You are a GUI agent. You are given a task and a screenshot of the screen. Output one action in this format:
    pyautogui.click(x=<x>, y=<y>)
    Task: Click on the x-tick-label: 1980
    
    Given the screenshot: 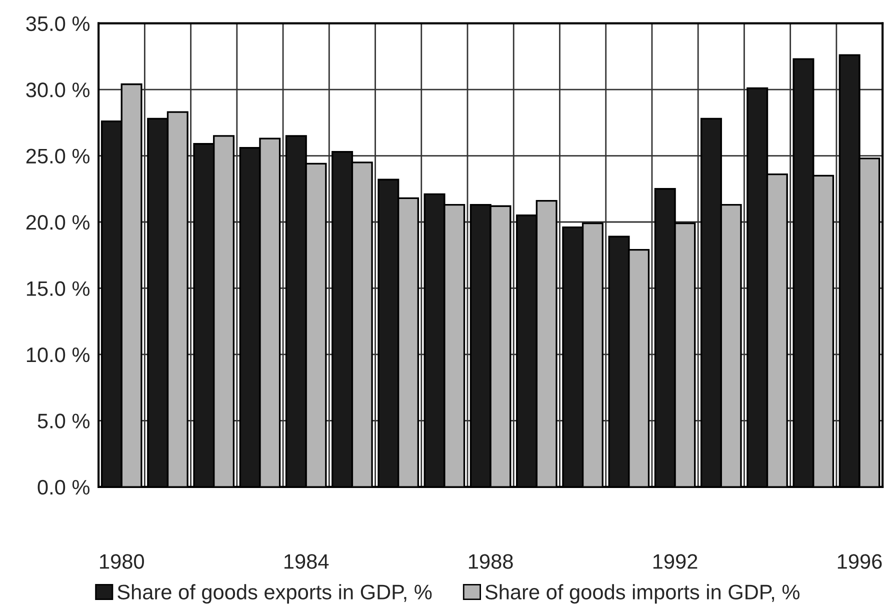 What is the action you would take?
    pyautogui.click(x=122, y=561)
    